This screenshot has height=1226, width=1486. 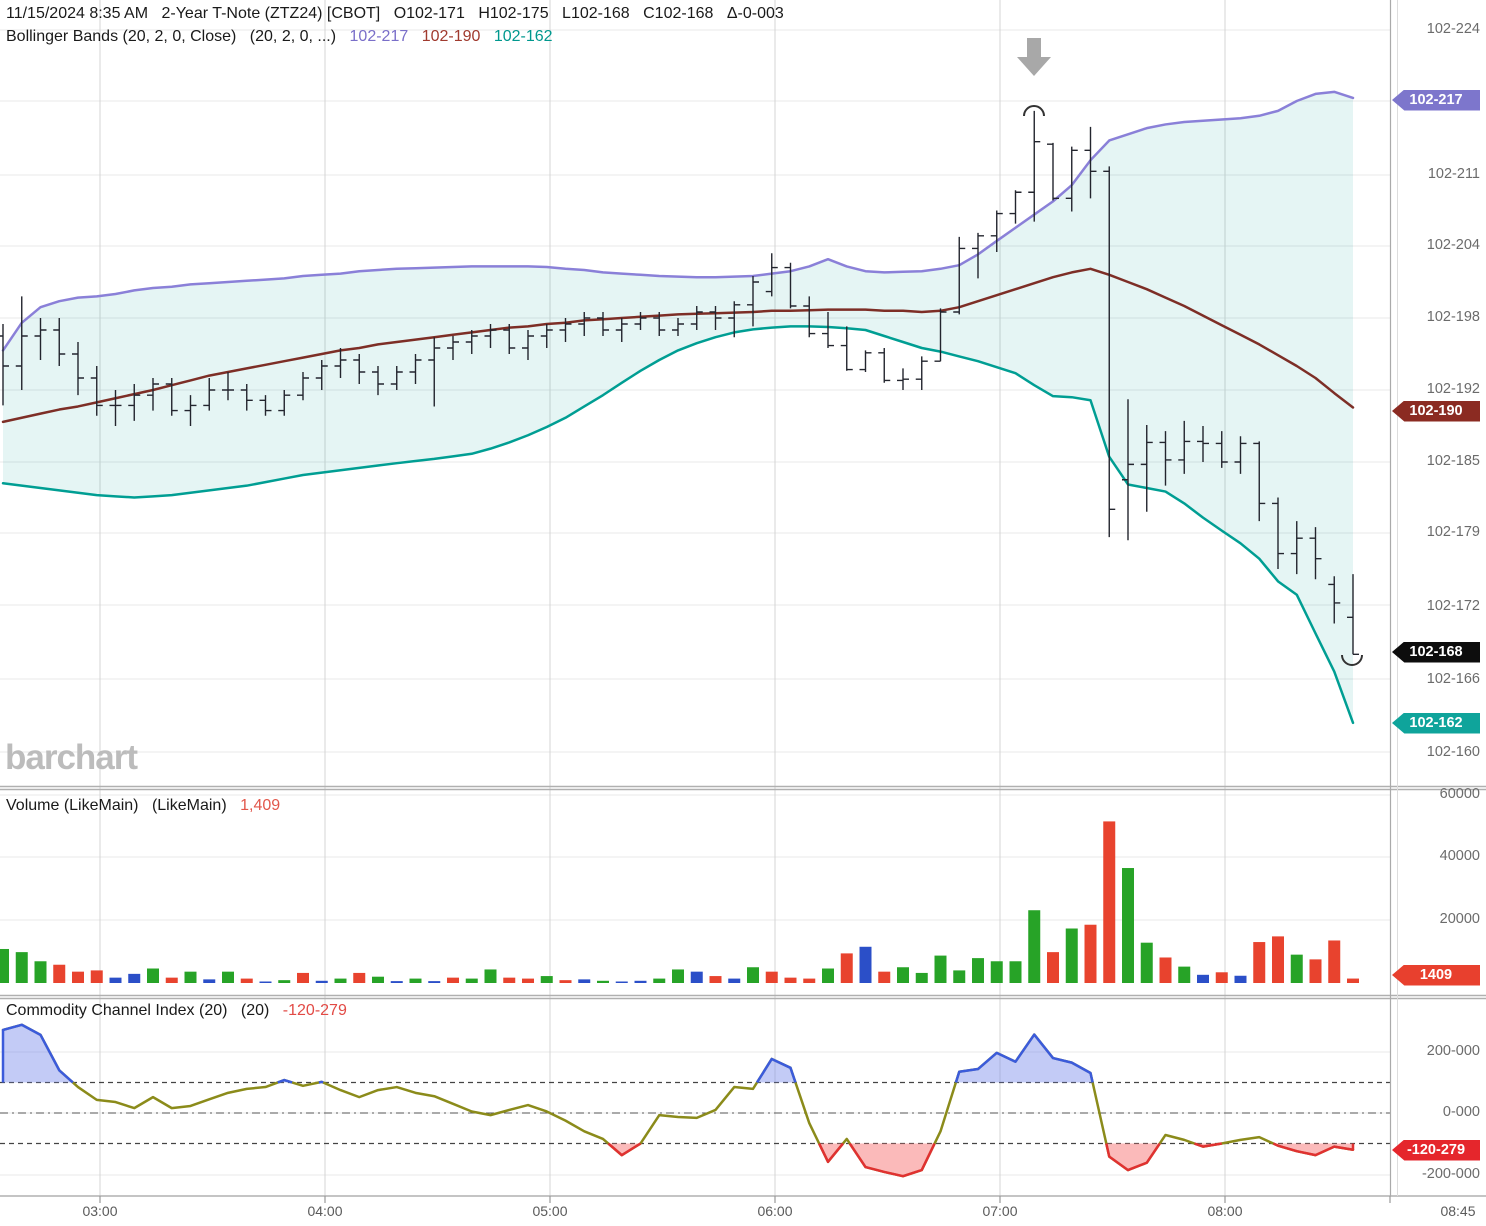 What do you see at coordinates (1000, 1211) in the screenshot?
I see `time-axis-label: 07:00` at bounding box center [1000, 1211].